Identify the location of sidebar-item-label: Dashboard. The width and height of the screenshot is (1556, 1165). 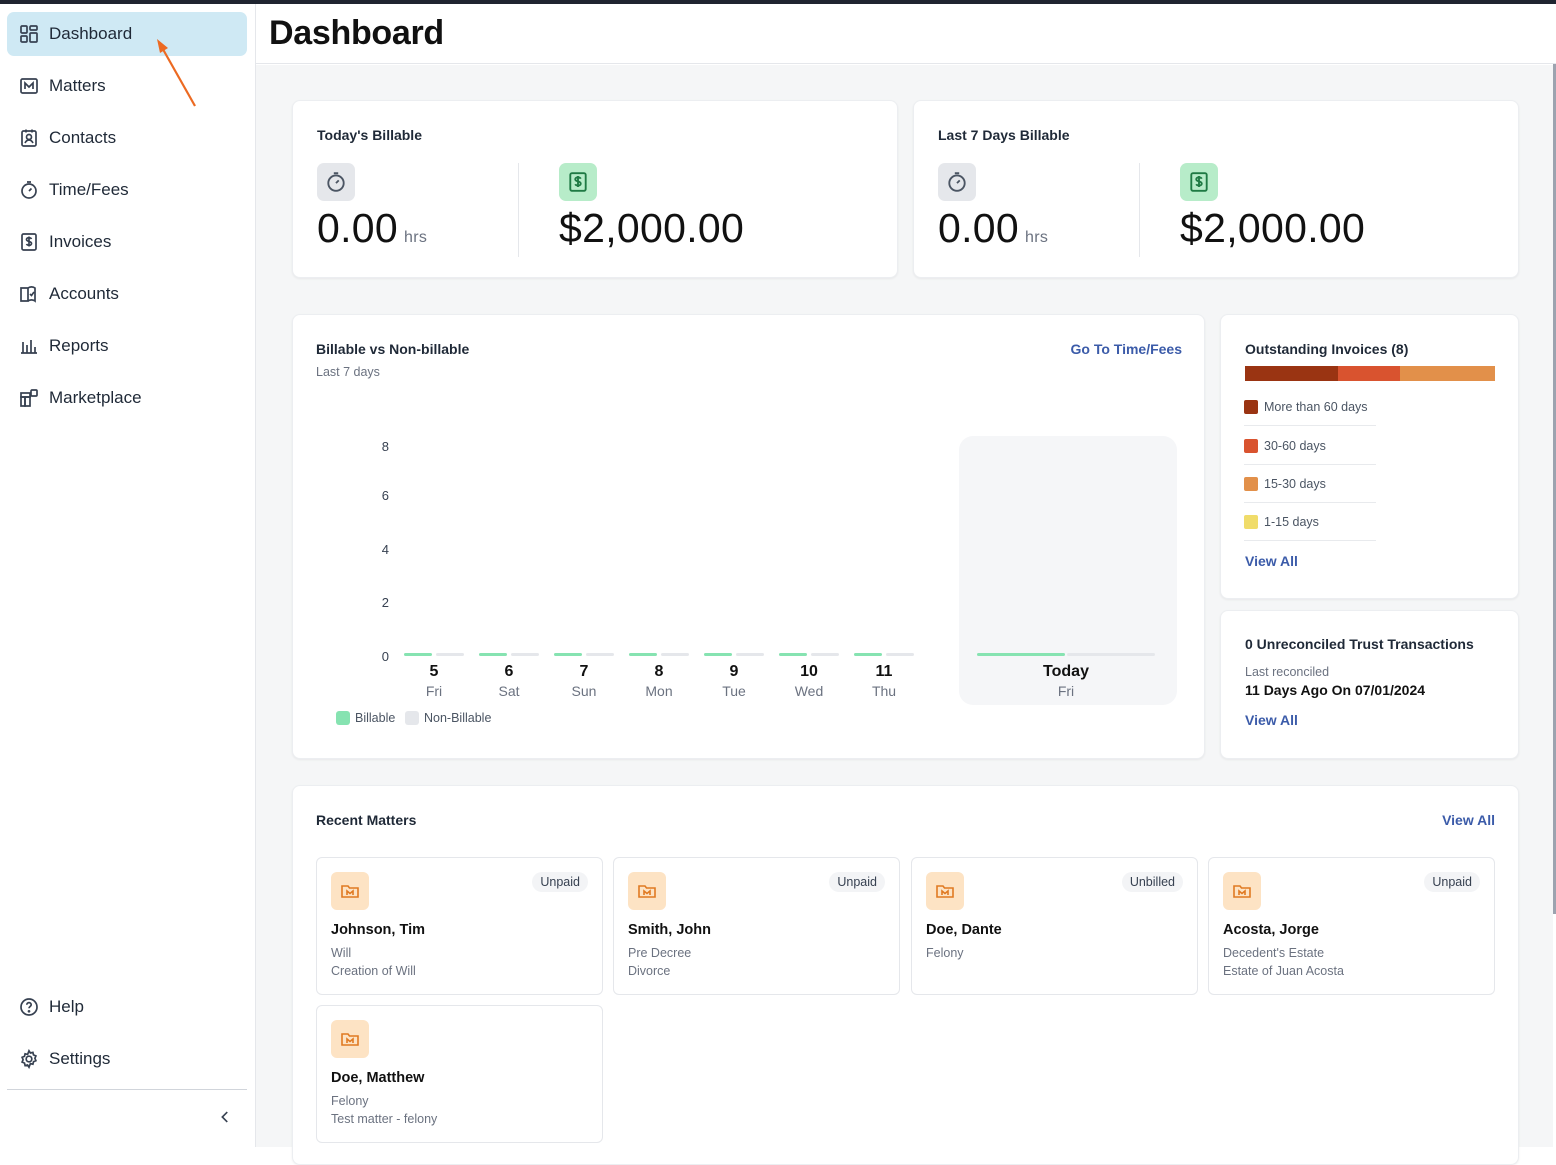
(91, 33).